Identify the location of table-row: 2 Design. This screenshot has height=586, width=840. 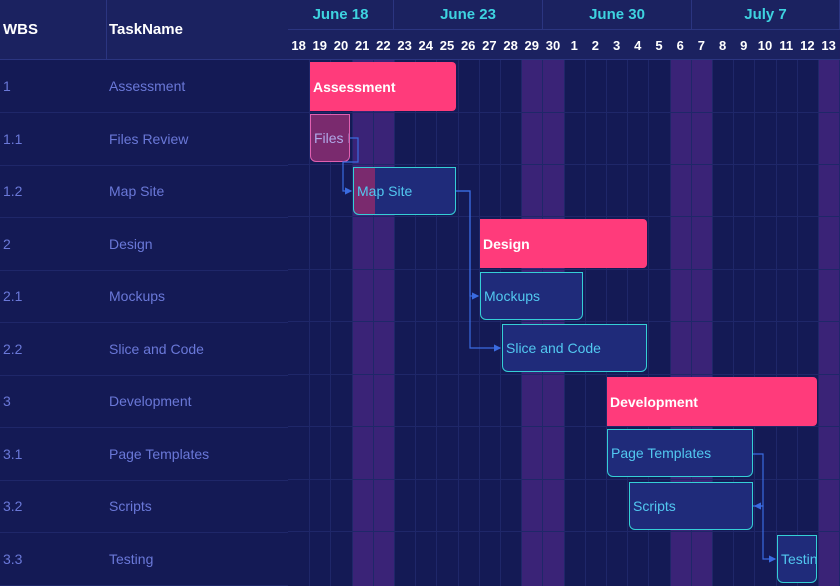
(144, 244).